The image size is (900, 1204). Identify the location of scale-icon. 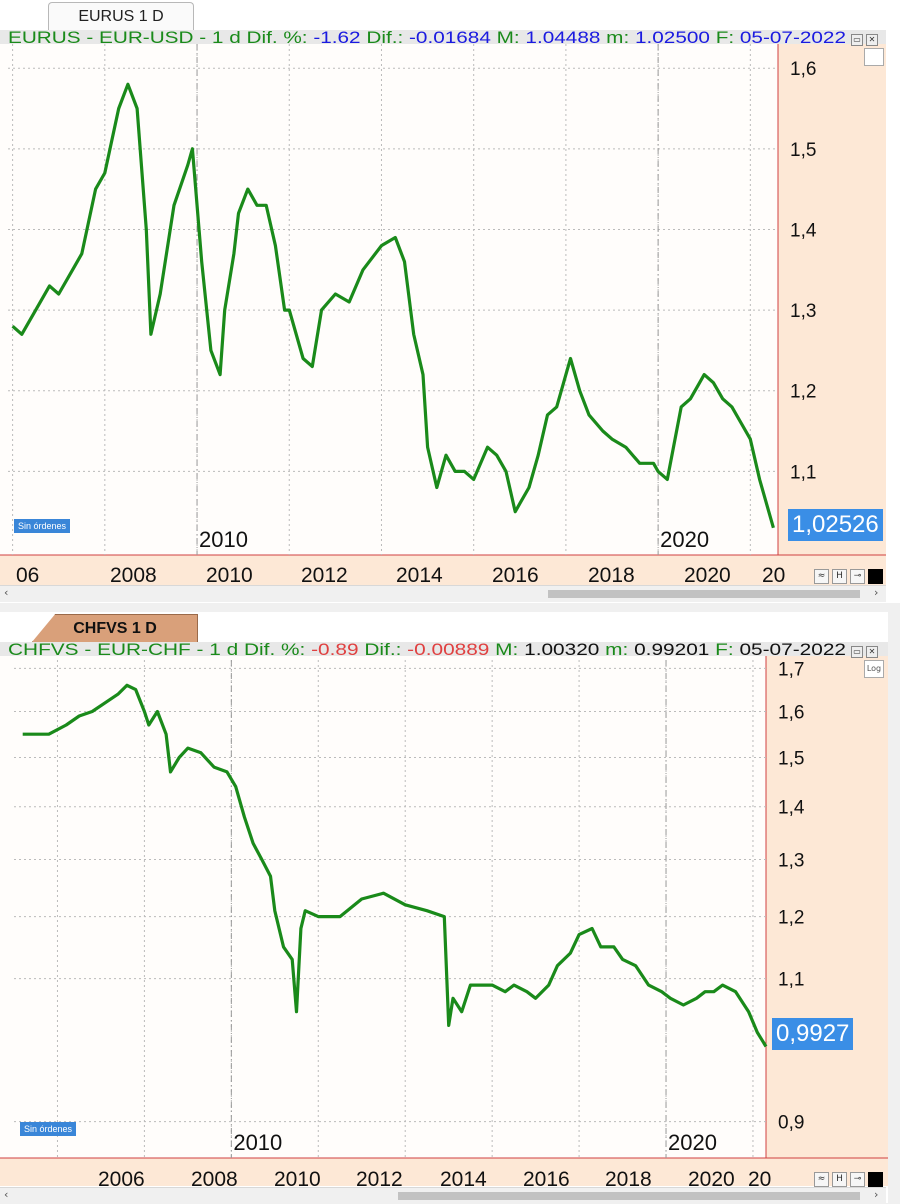
(874, 57).